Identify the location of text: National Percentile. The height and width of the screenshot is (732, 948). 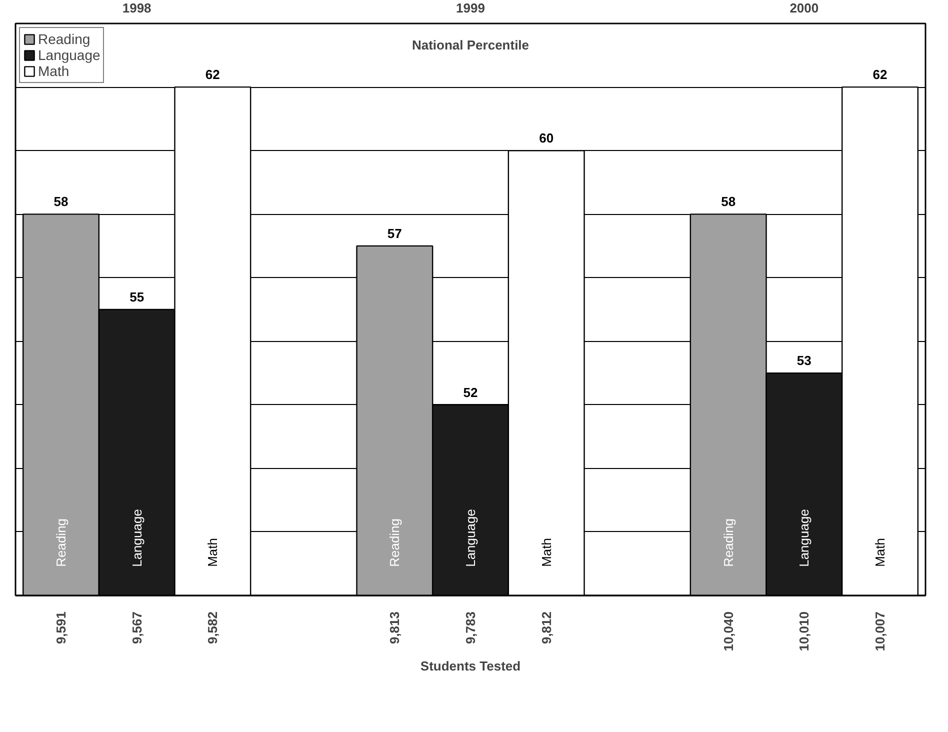
(471, 45).